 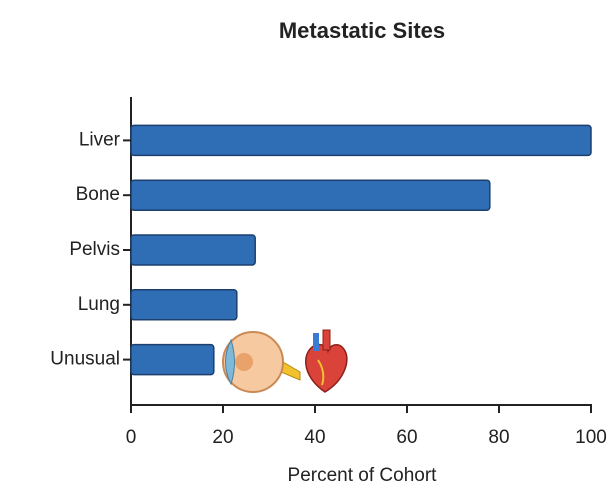 What do you see at coordinates (94, 249) in the screenshot?
I see `y-tick-label: Pelvis` at bounding box center [94, 249].